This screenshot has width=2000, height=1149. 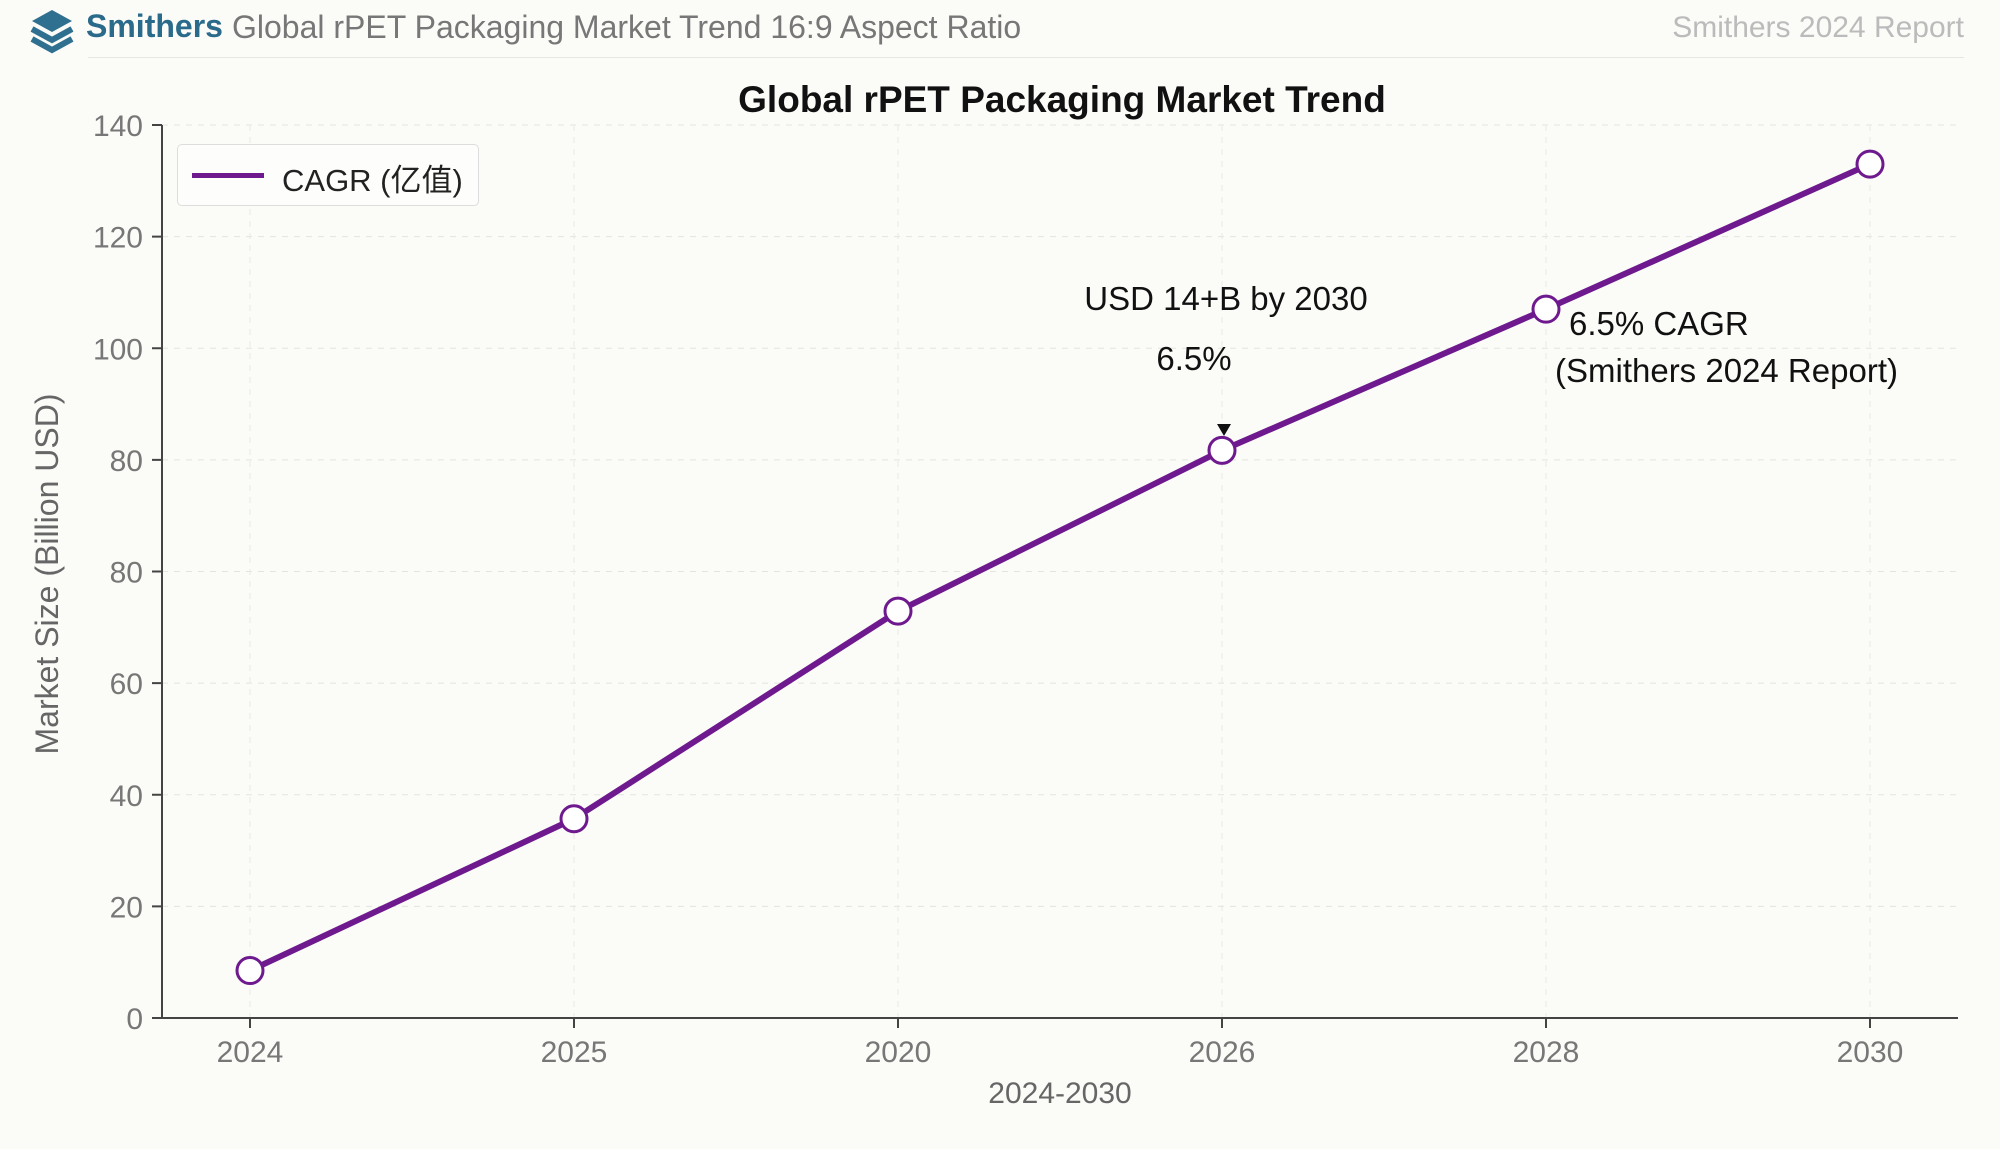 What do you see at coordinates (1193, 358) in the screenshot?
I see `annotation-pct: 6.5%` at bounding box center [1193, 358].